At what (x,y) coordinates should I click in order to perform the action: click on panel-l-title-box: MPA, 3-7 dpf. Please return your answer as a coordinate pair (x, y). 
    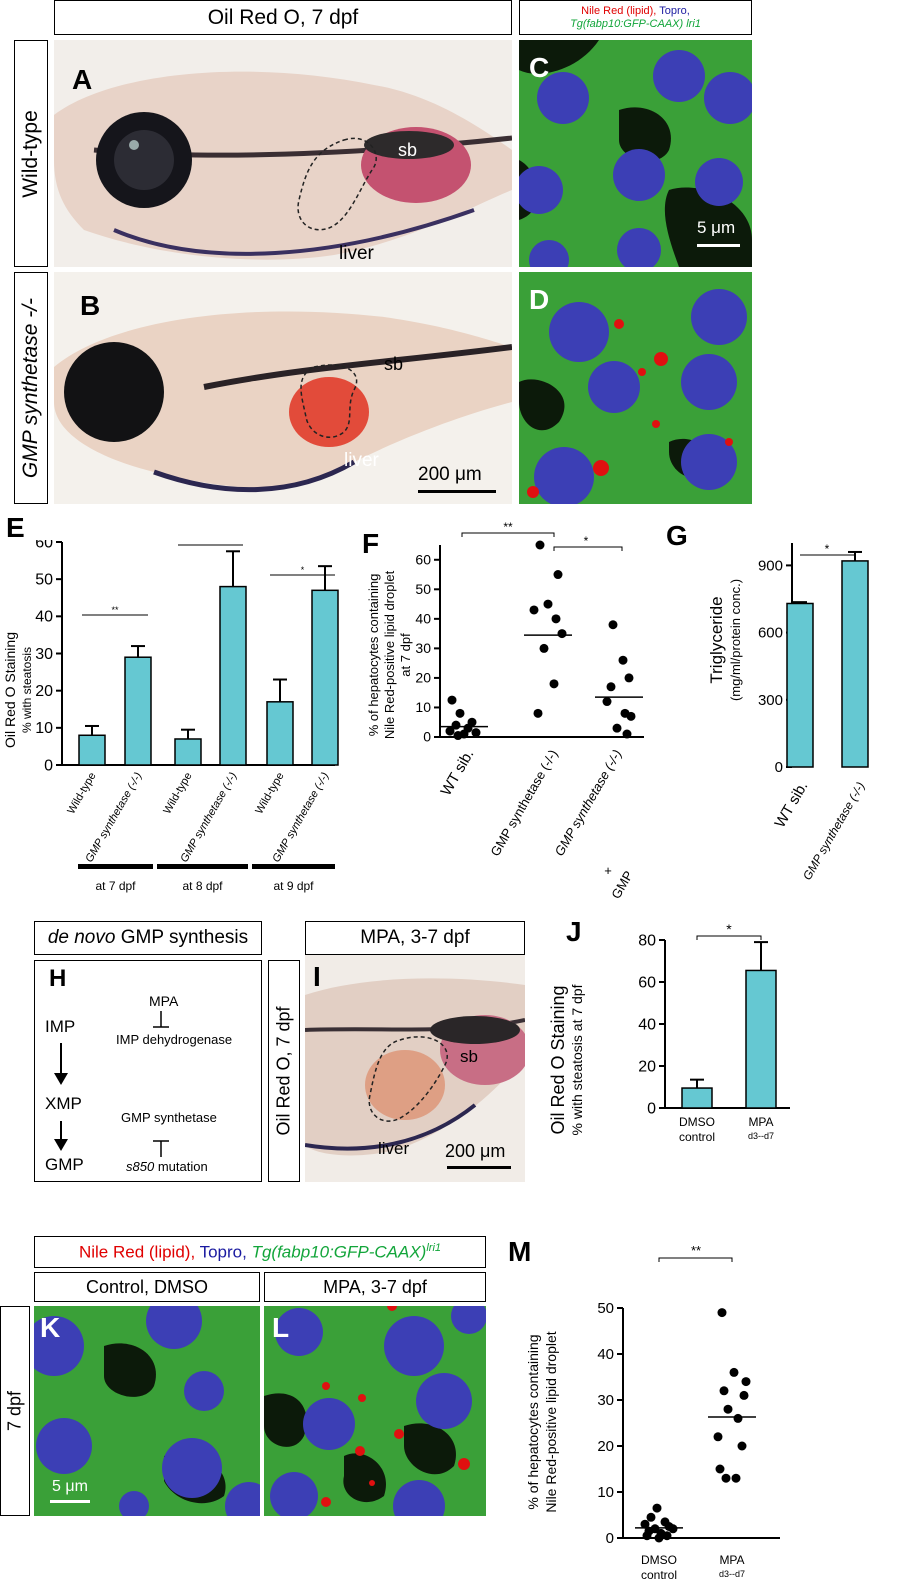
    Looking at the image, I should click on (375, 1287).